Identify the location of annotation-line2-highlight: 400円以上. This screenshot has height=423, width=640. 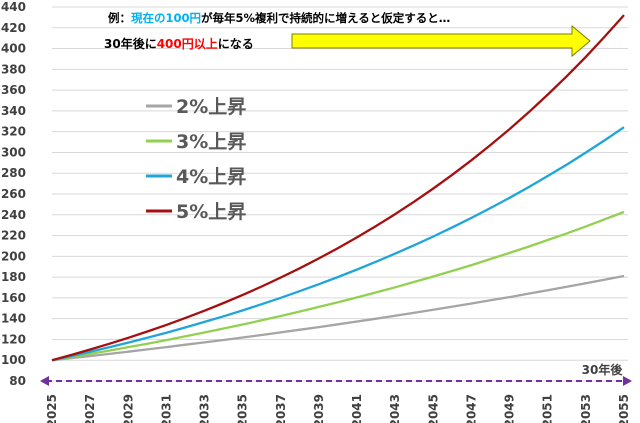
(187, 43).